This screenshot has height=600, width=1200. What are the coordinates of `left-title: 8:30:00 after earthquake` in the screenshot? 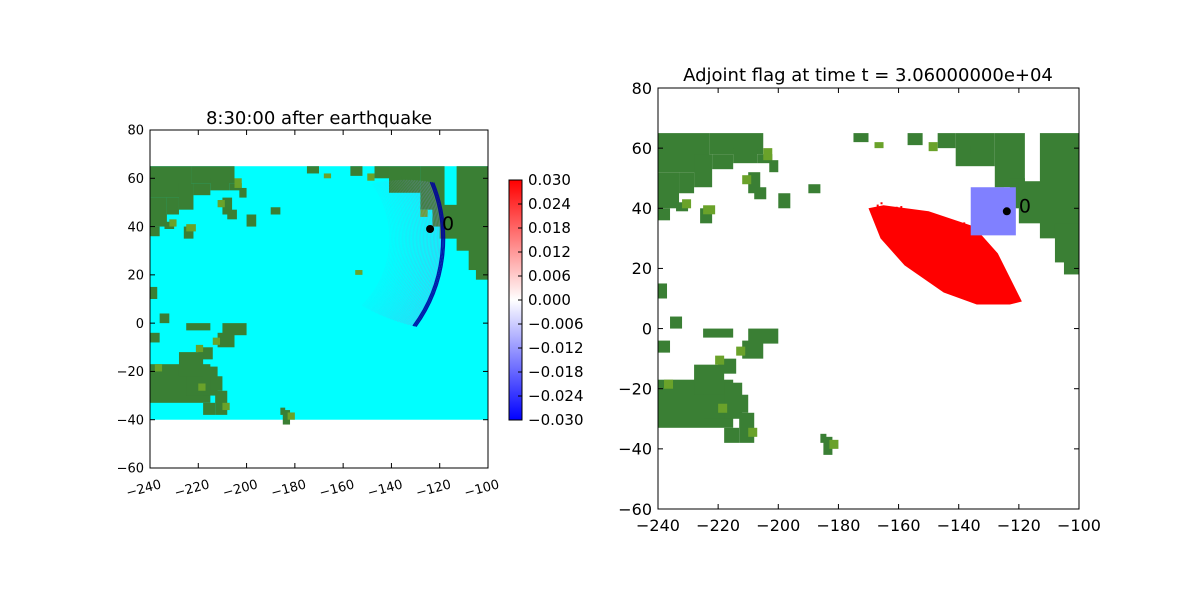 It's located at (319, 118).